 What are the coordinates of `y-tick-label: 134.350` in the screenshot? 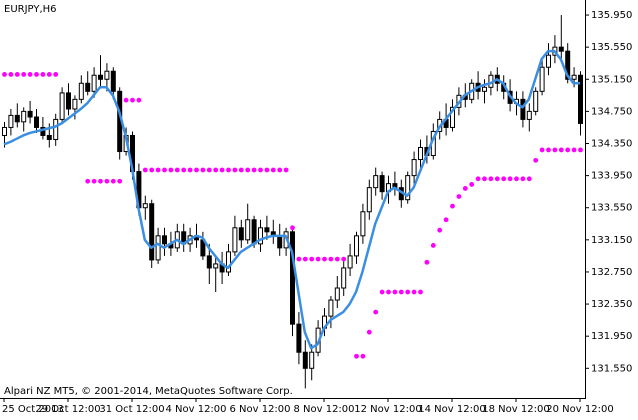 It's located at (611, 143).